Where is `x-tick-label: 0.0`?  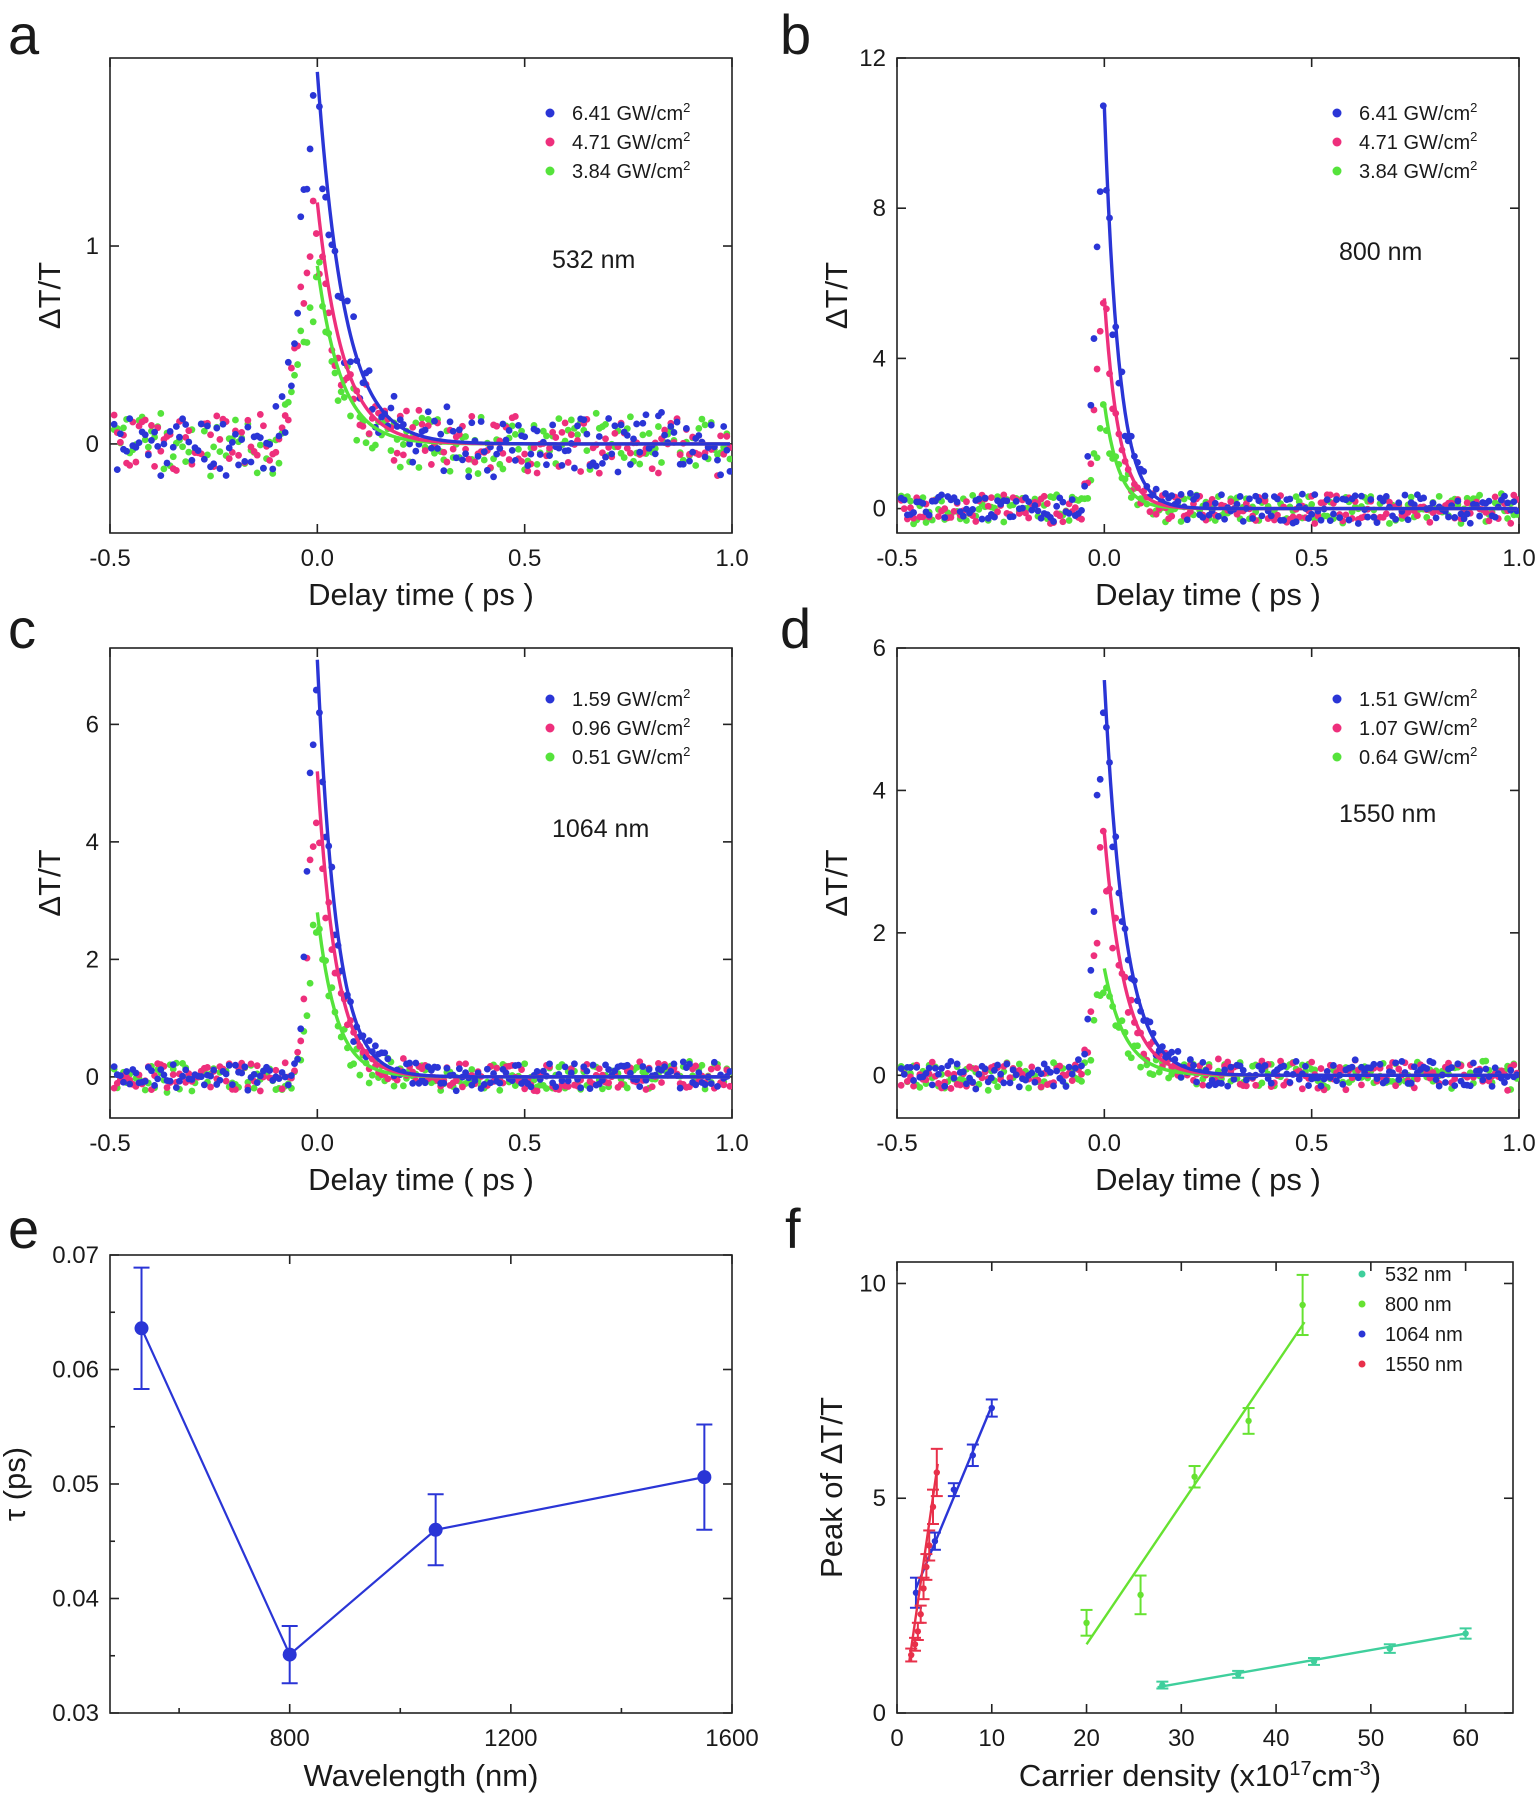
x-tick-label: 0.0 is located at coordinates (317, 558).